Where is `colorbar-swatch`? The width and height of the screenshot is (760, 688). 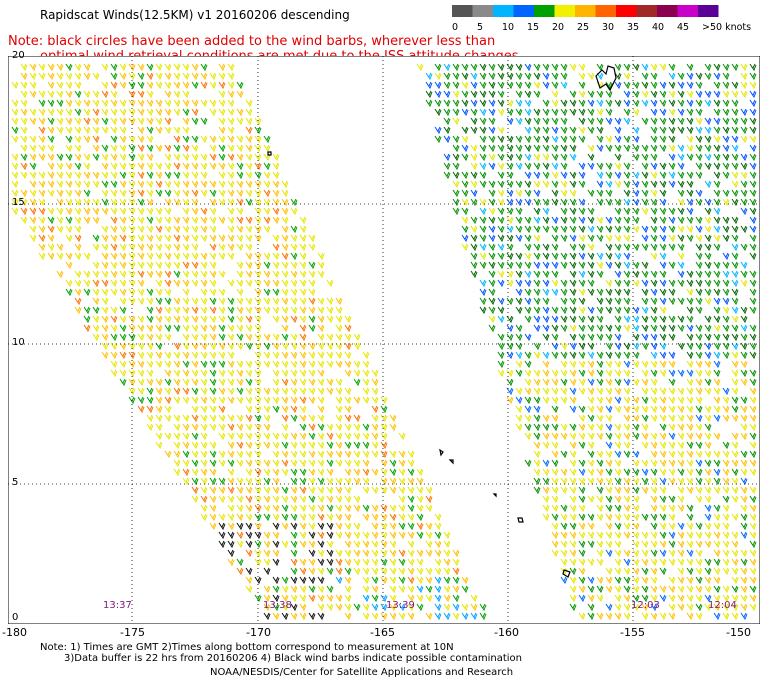 colorbar-swatch is located at coordinates (605, 11).